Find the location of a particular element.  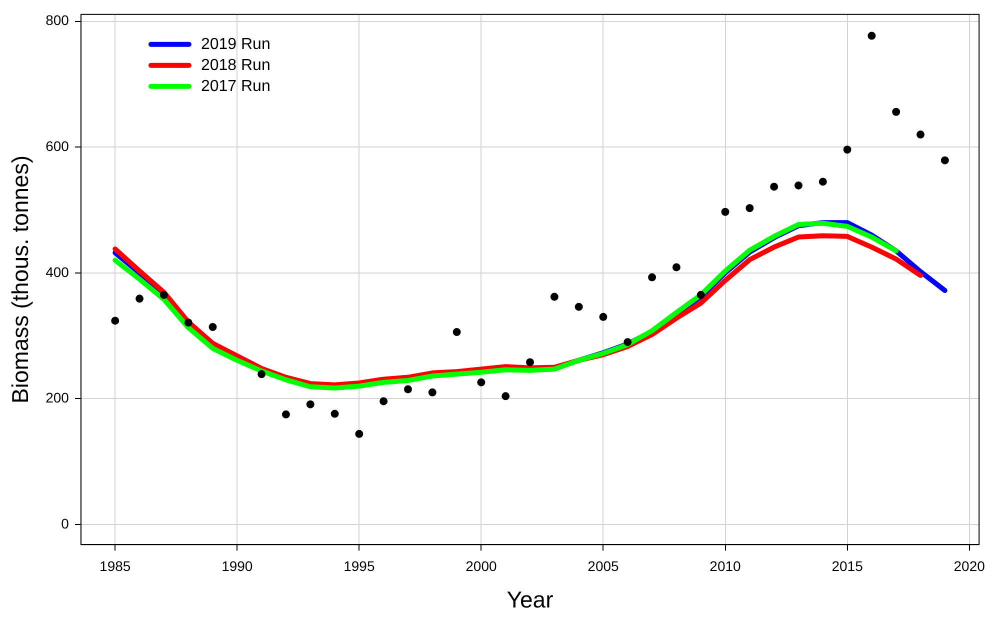

x-tick-label: 1995 is located at coordinates (359, 566).